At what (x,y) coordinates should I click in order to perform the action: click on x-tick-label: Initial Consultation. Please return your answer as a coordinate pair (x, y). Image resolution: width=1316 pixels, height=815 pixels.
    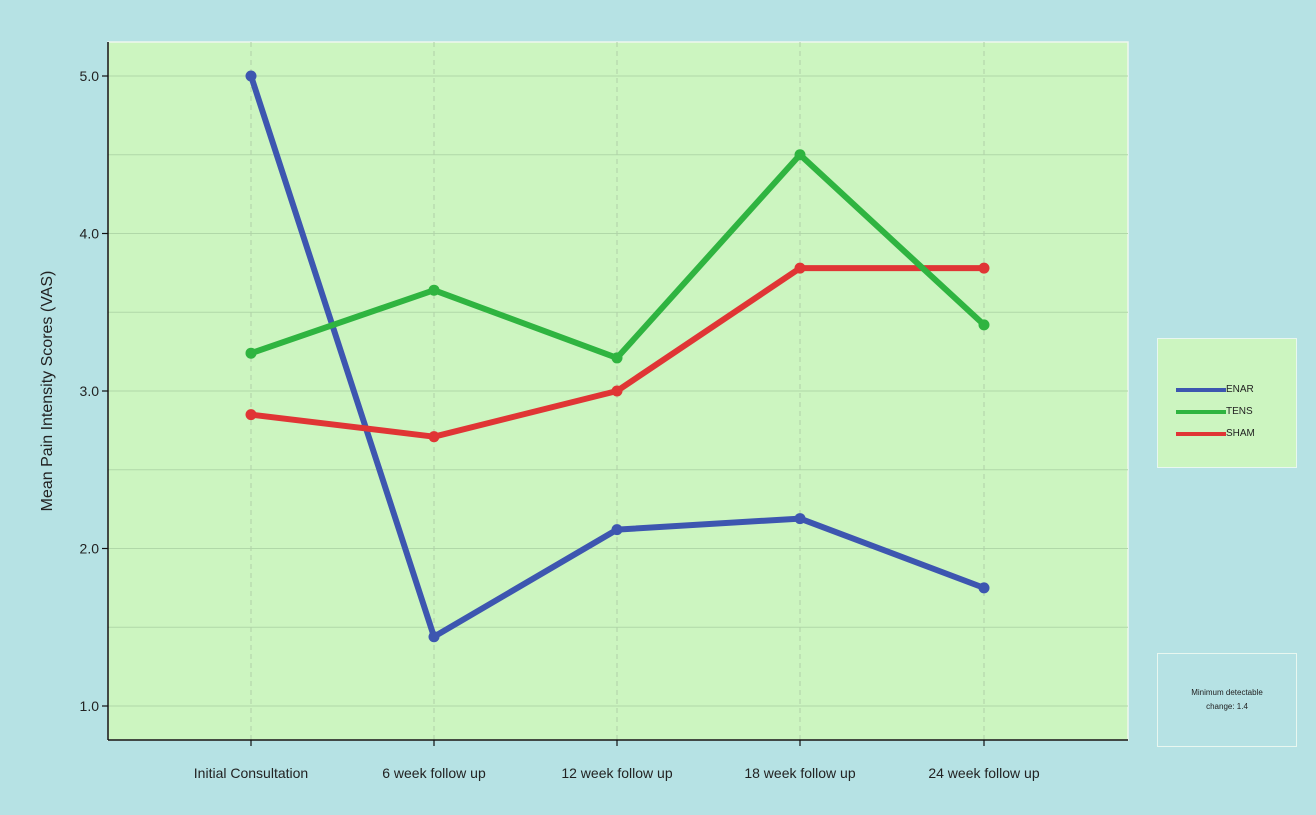
    Looking at the image, I should click on (251, 773).